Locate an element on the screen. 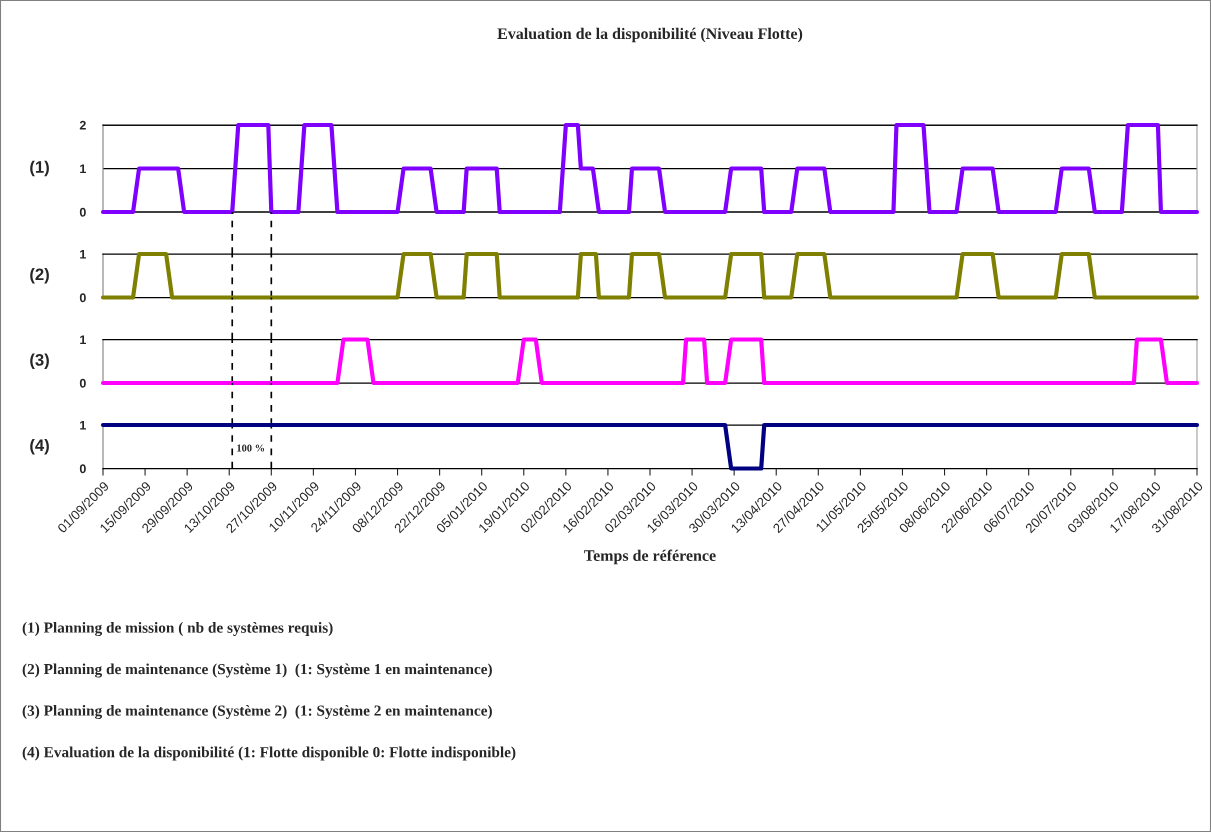  text: (3) Planning de maintenance (Système 2) (1: Système 2 en maintenance) is located at coordinates (257, 712).